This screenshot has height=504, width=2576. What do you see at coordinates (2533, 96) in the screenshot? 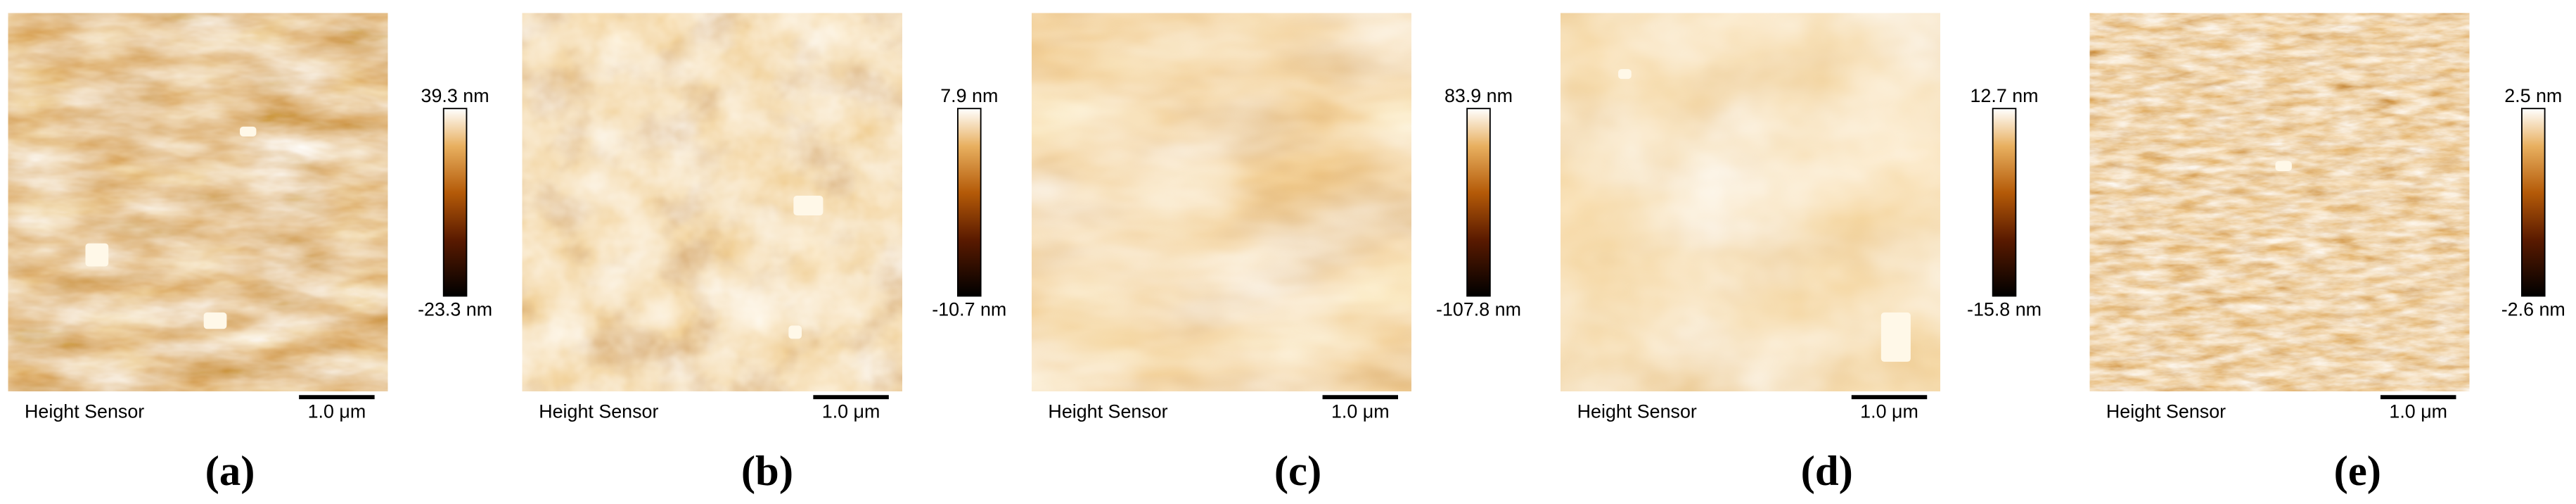
I see `colorbar-max: 2.5 nm` at bounding box center [2533, 96].